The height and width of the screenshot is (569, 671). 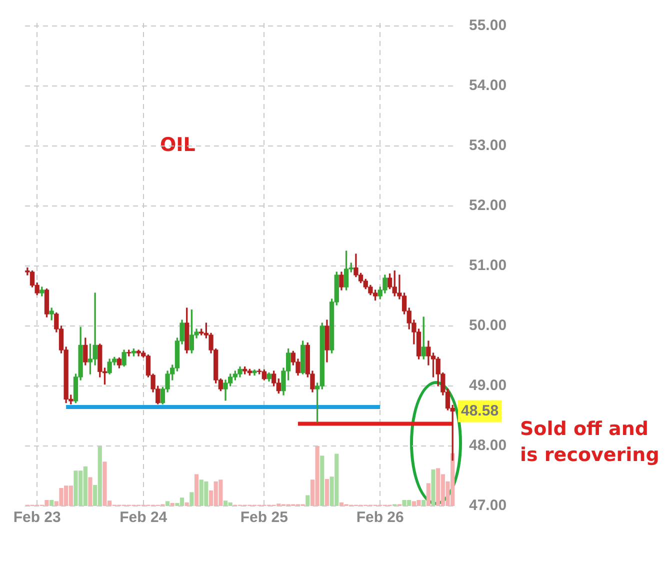 I want to click on y-tick-label: 55.00, so click(x=488, y=25).